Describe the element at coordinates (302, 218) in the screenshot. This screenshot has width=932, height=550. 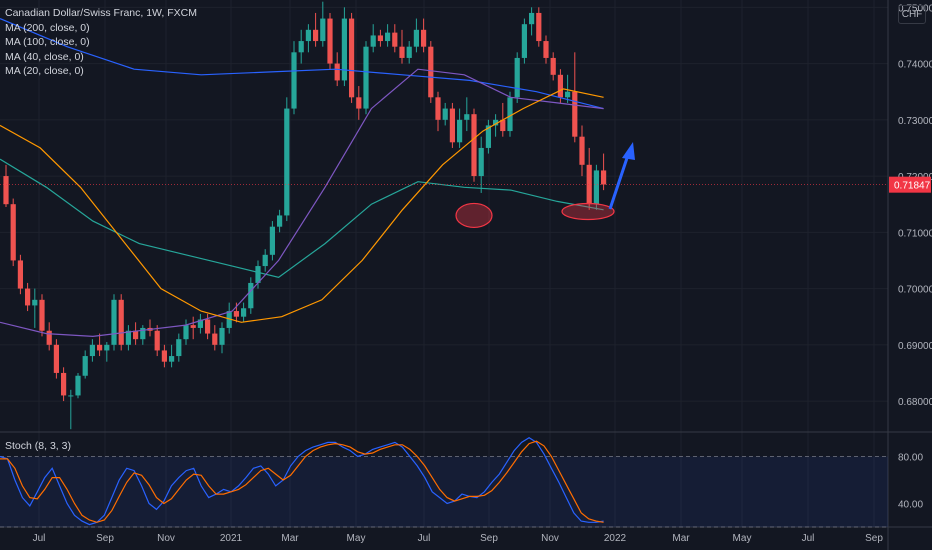
I see `ma100-line` at that location.